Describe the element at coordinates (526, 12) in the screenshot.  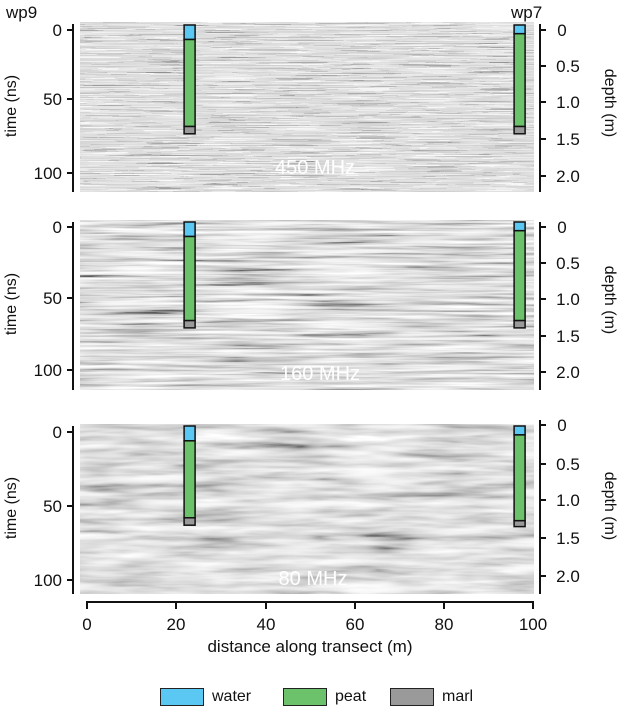
I see `well-label-wp7: wp7` at that location.